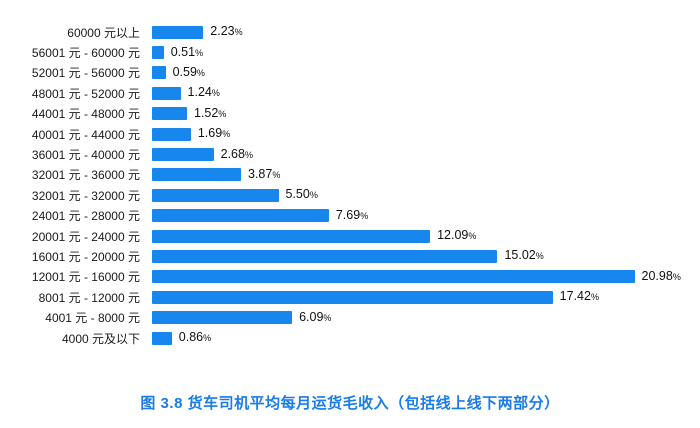  I want to click on value-label: 1.24%, so click(204, 93).